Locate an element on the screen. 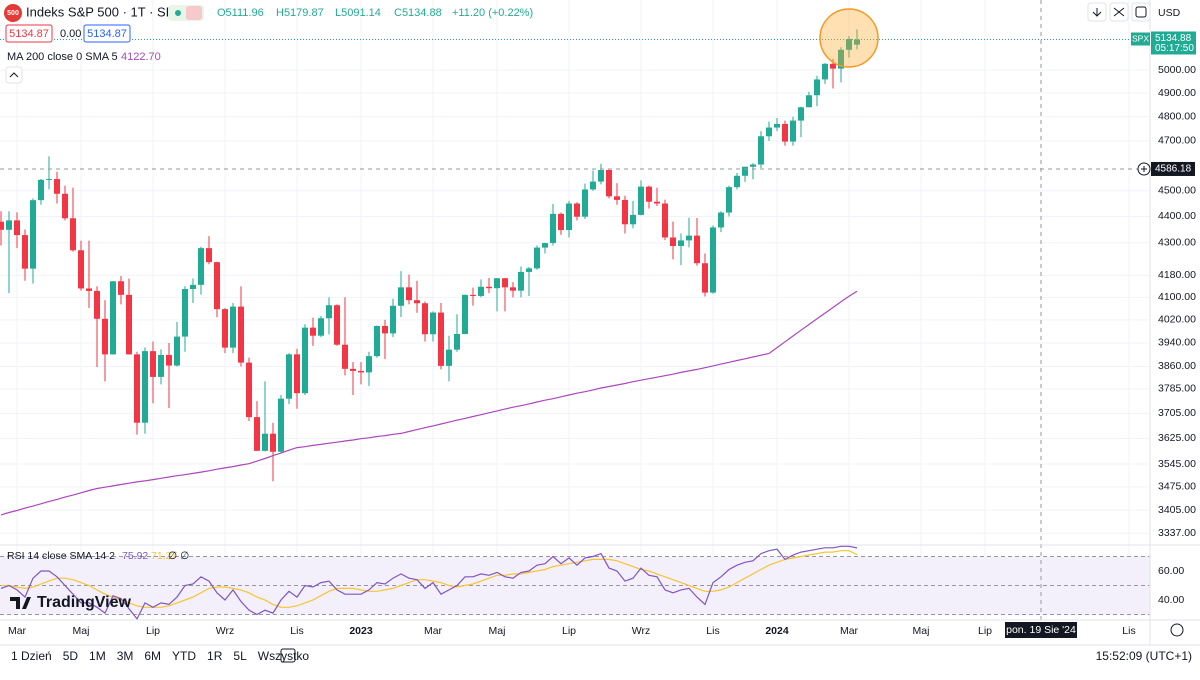 Image resolution: width=1200 pixels, height=680 pixels. rsi-tick-label: 60.00 is located at coordinates (1171, 571).